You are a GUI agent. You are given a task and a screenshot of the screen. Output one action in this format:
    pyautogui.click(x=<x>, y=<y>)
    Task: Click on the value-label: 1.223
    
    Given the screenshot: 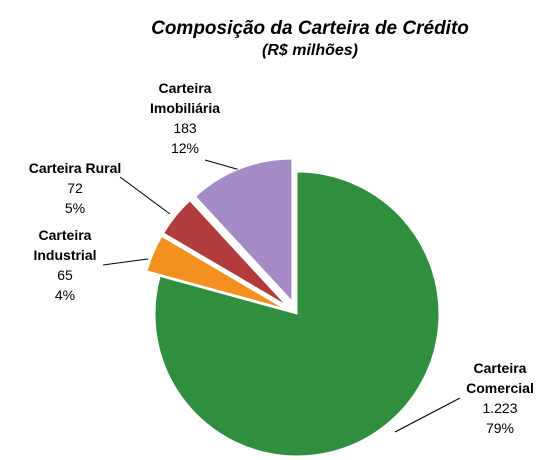 What is the action you would take?
    pyautogui.click(x=500, y=408)
    